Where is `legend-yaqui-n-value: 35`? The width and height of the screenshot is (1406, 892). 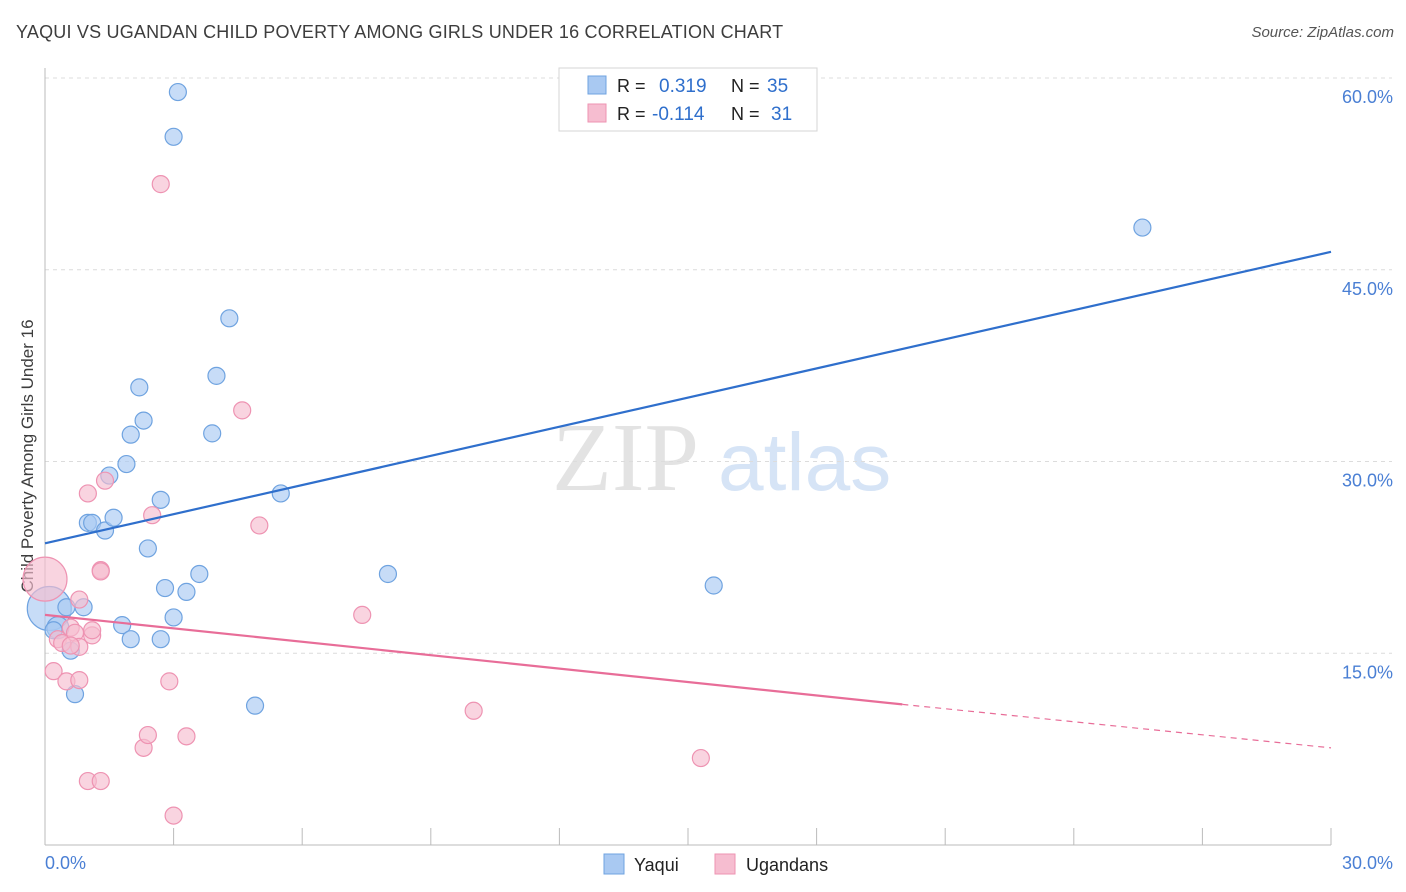 legend-yaqui-n-value: 35 is located at coordinates (777, 86).